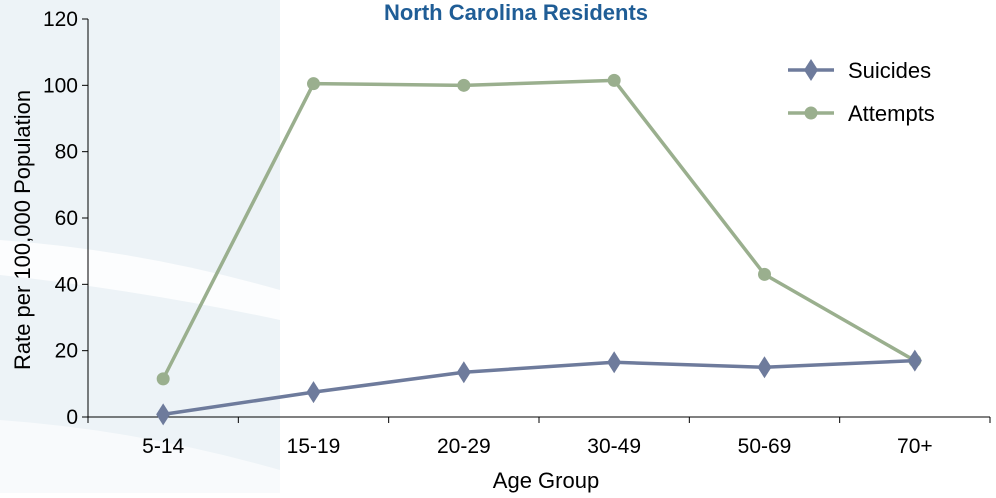 Image resolution: width=996 pixels, height=498 pixels. What do you see at coordinates (614, 446) in the screenshot?
I see `x-tick-label: 30-49` at bounding box center [614, 446].